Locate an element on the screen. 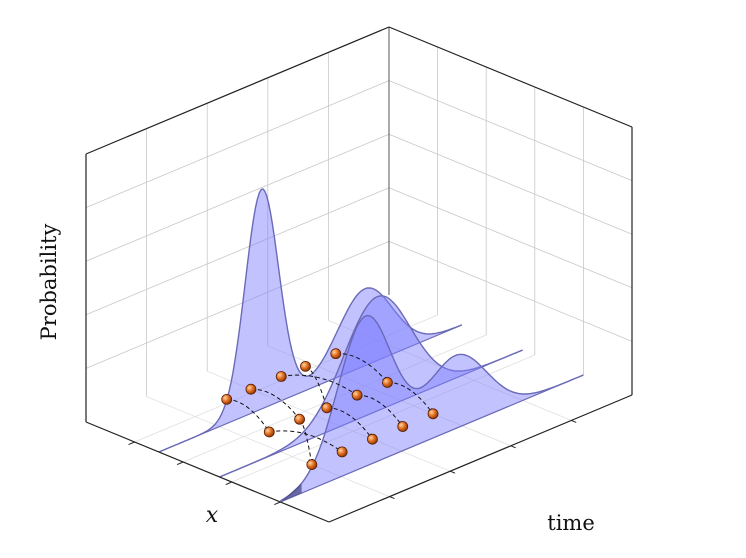 The image size is (746, 558). probability-axis-label: Probability is located at coordinates (49, 282).